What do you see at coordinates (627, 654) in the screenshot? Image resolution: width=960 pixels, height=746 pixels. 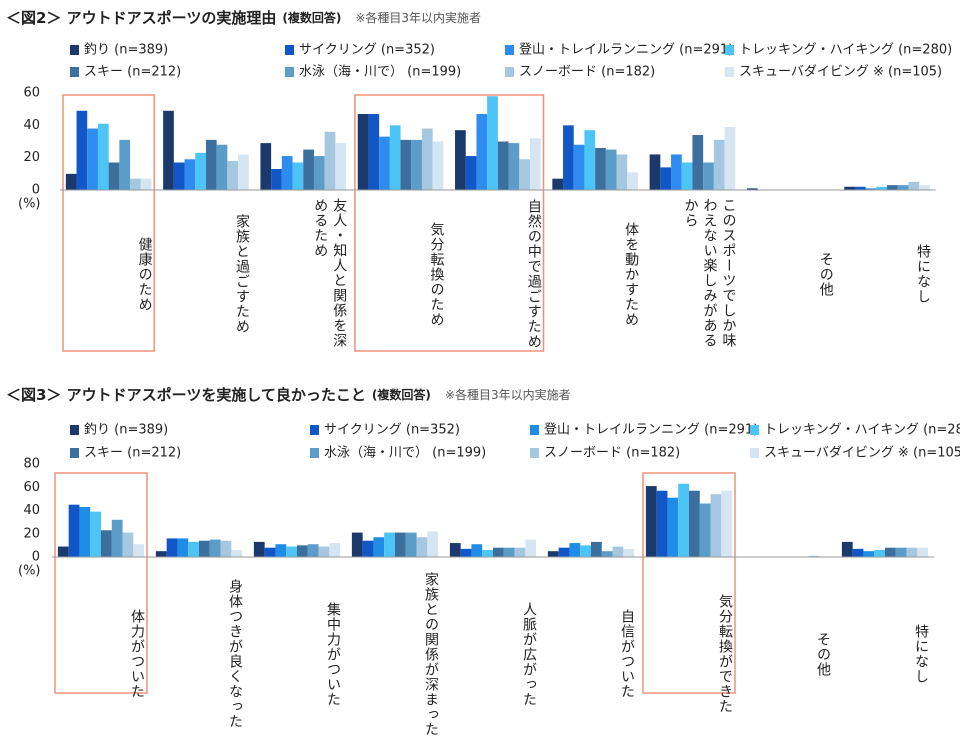 I see `x-label-box: 自信がついた` at bounding box center [627, 654].